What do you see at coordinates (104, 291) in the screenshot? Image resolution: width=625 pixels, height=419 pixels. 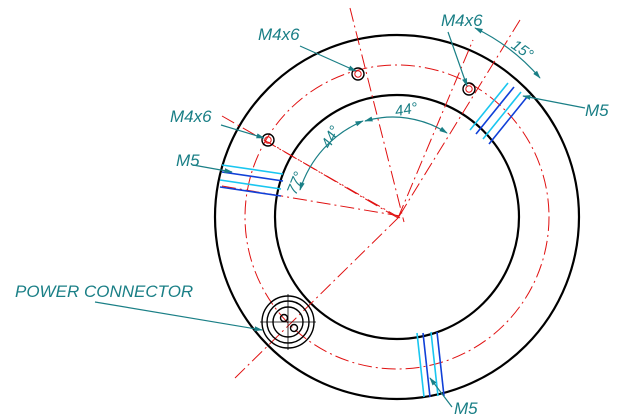 I see `label-power-connector: POWER CONNECTOR` at bounding box center [104, 291].